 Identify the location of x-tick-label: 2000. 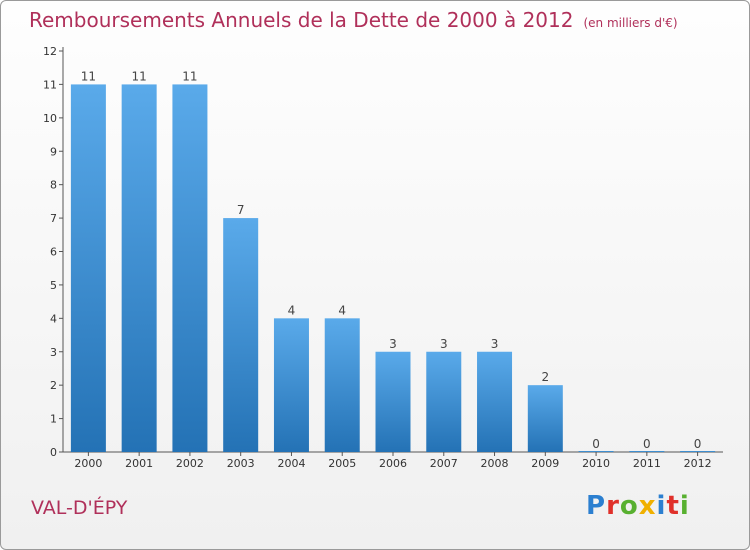
(88, 463).